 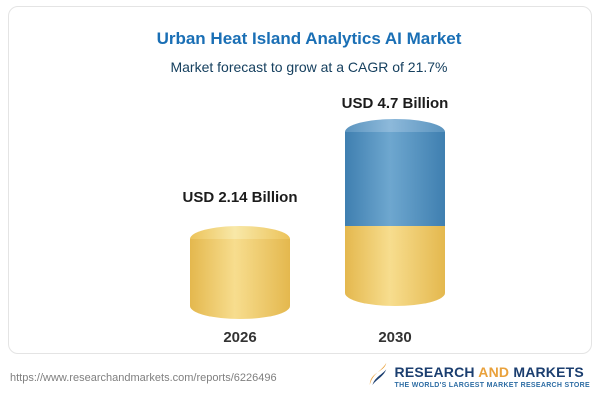 What do you see at coordinates (395, 185) in the screenshot?
I see `bar-2030-blue-segment` at bounding box center [395, 185].